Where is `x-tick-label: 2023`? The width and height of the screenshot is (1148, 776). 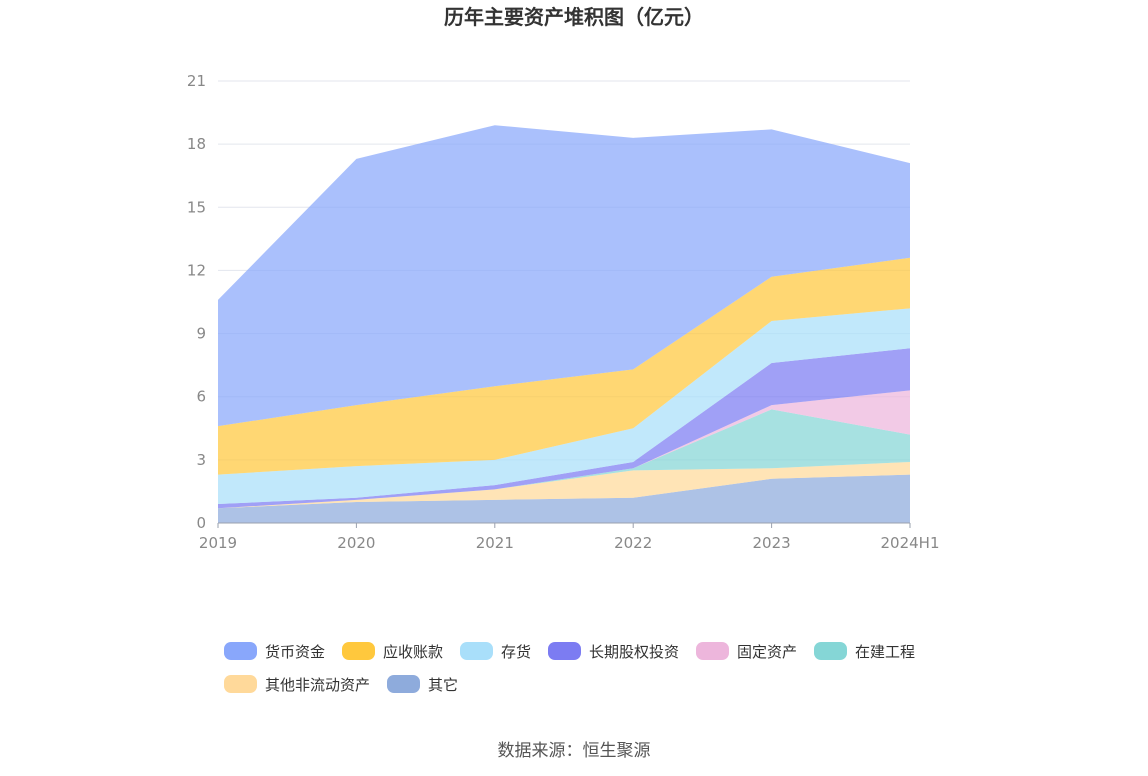 x-tick-label: 2023 is located at coordinates (772, 543).